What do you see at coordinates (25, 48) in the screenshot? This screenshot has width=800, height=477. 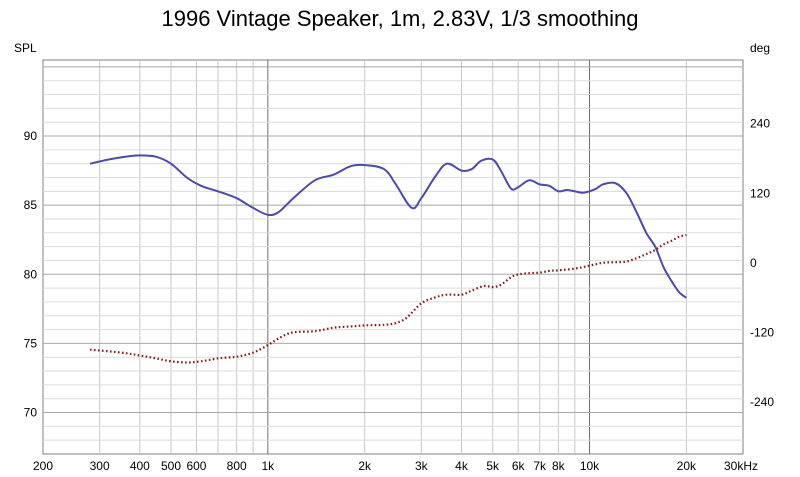 I see `y-axis-label-left: SPL` at bounding box center [25, 48].